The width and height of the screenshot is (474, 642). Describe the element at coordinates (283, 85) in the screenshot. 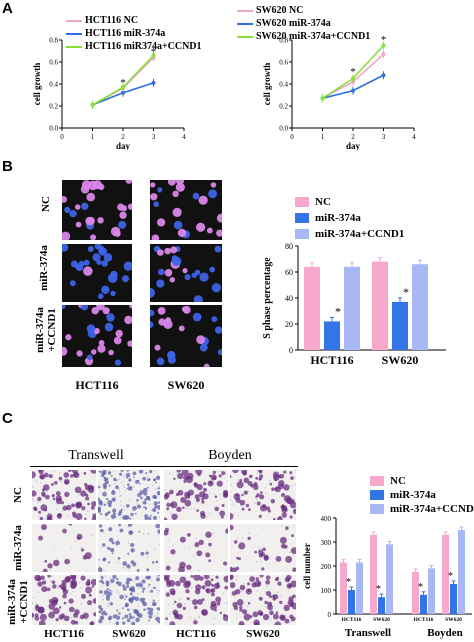

I see `y-tick-label: 0.4` at that location.